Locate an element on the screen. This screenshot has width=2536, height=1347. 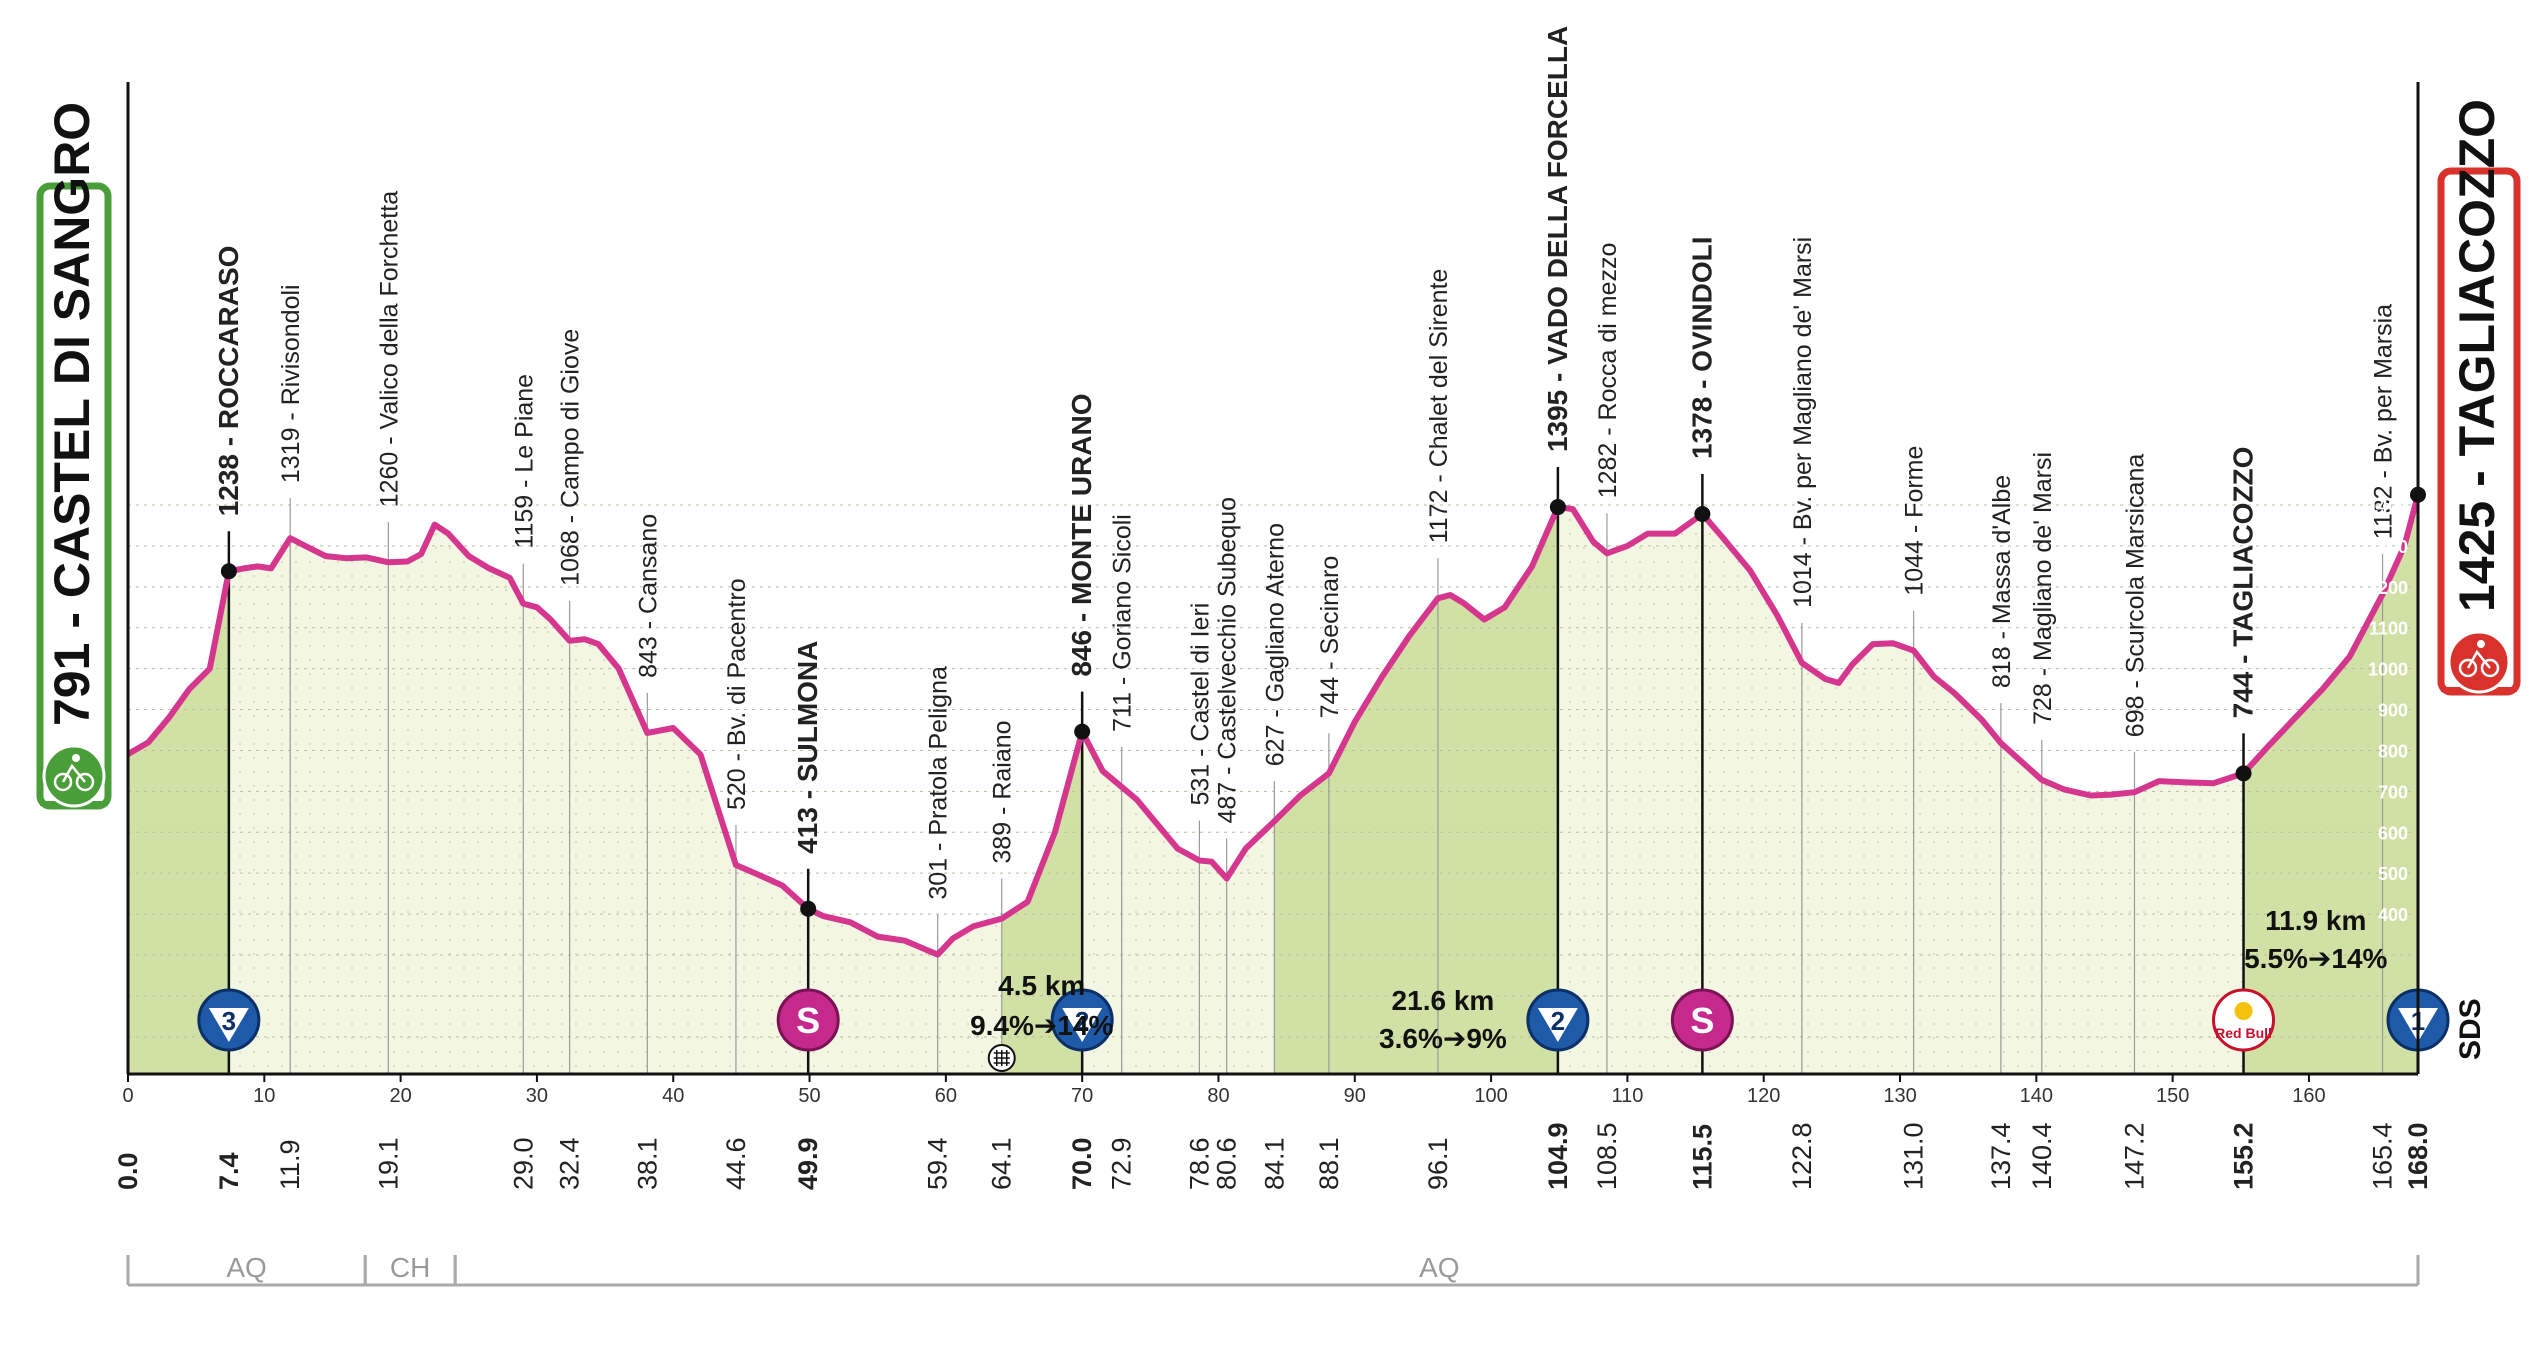
y-tick-label: 600 is located at coordinates (2393, 833).